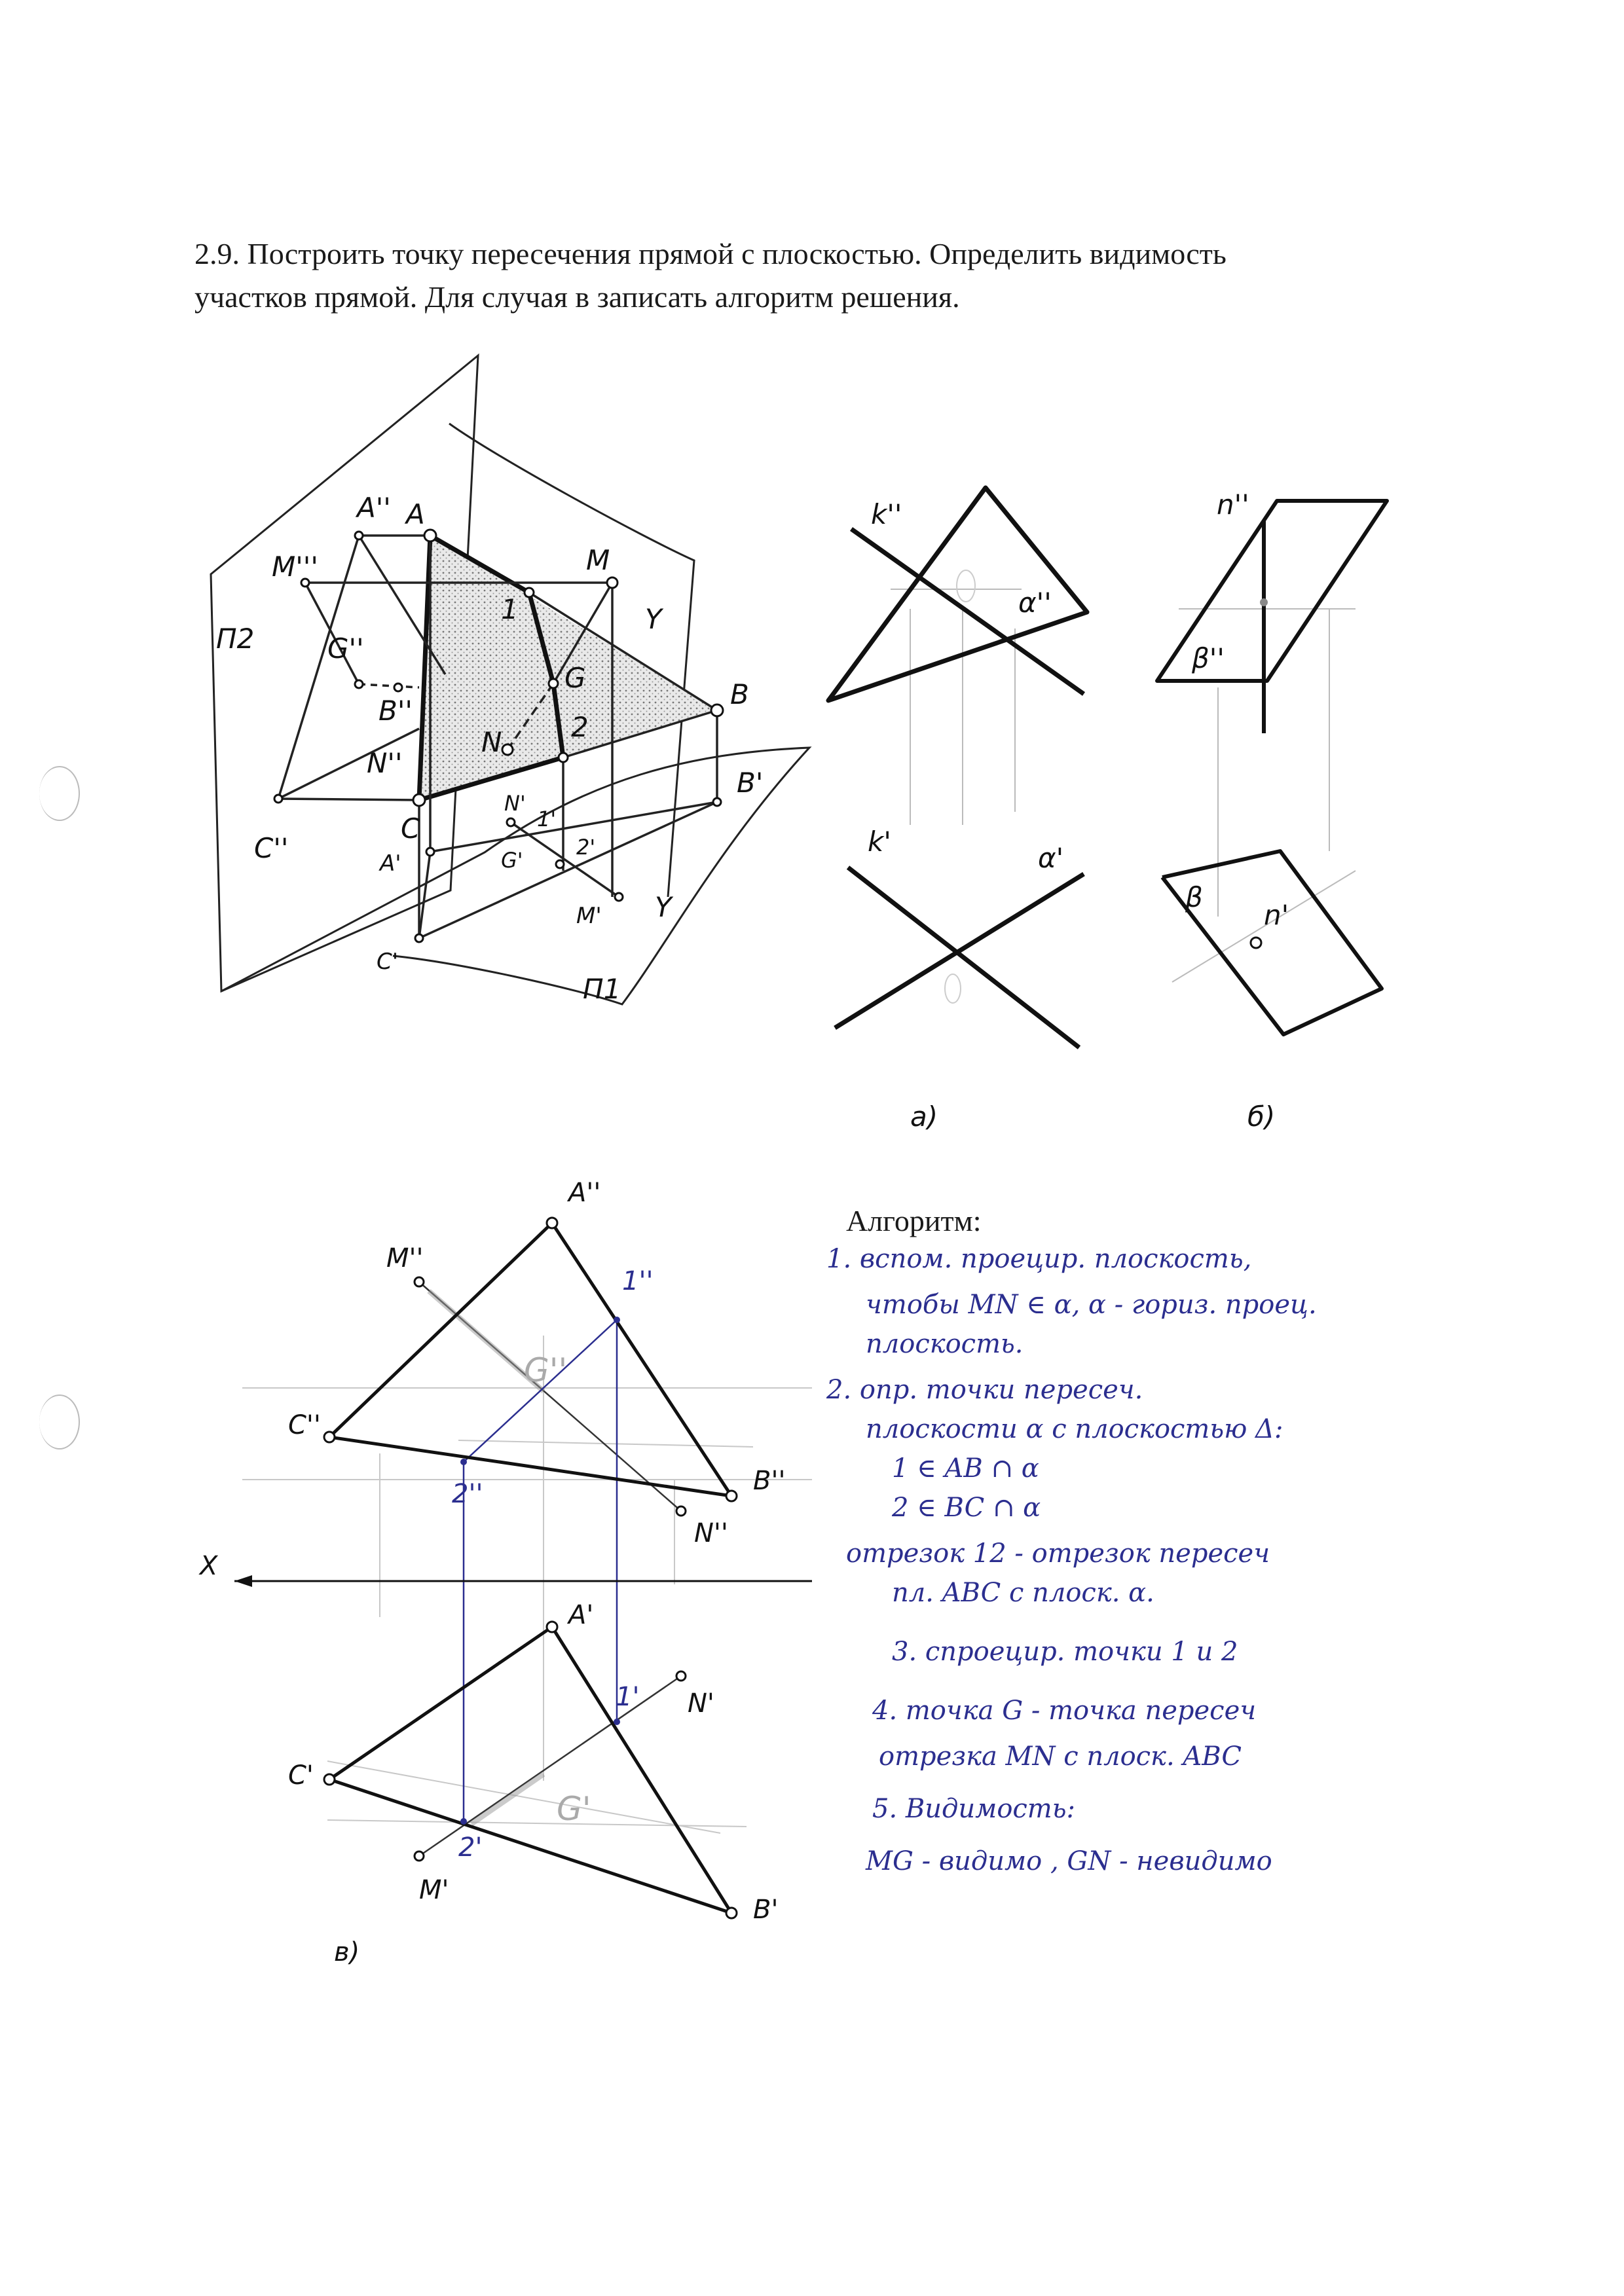 The height and width of the screenshot is (2296, 1624). Describe the element at coordinates (467, 1494) in the screenshot. I see `label-2-2: 2''` at that location.